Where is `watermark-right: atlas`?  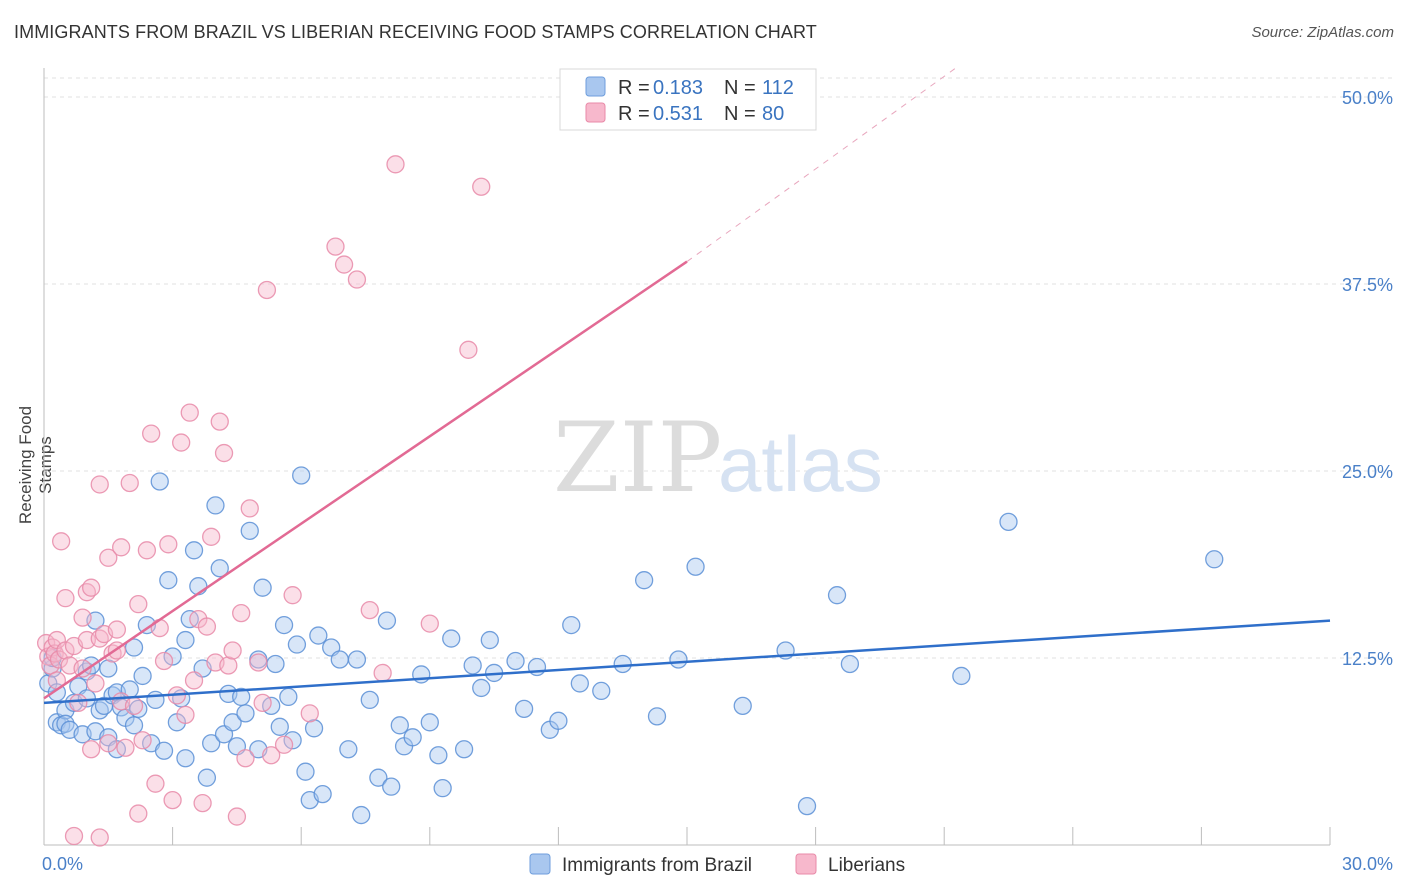 watermark-right: atlas is located at coordinates (800, 464).